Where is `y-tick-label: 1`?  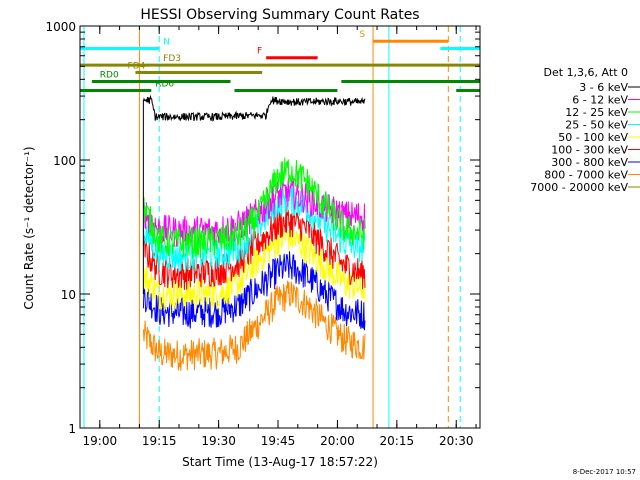
y-tick-label: 1 is located at coordinates (72, 429).